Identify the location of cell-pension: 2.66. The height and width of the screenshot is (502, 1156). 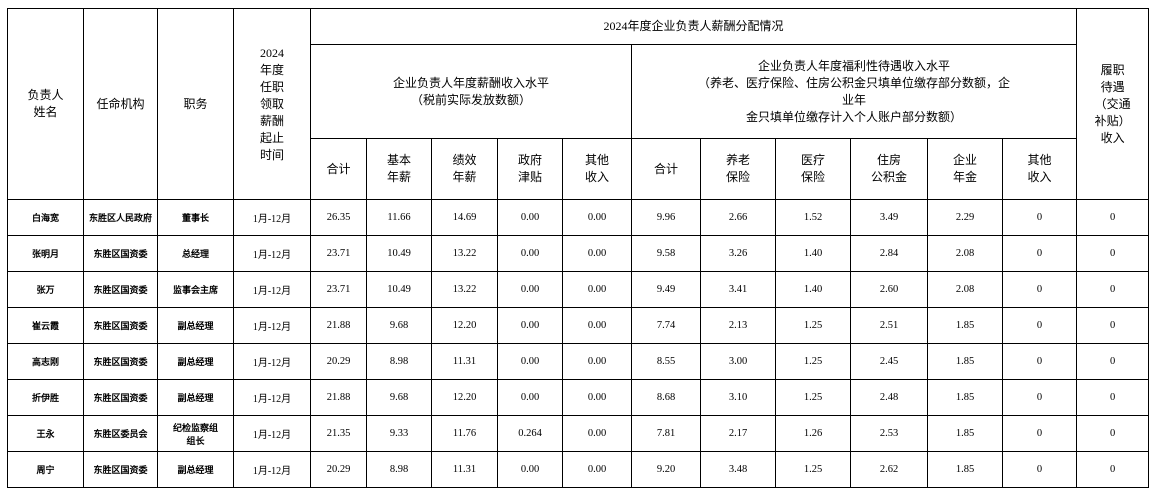
(738, 217).